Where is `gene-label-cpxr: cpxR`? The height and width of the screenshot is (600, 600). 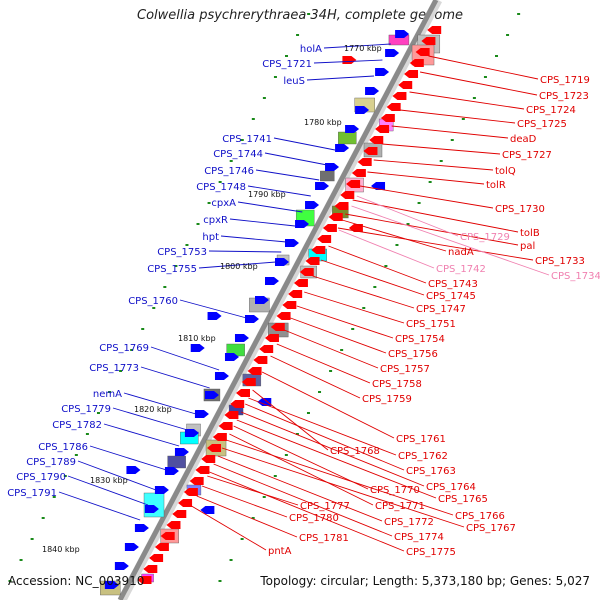
gene-label-cpxr: cpxR is located at coordinates (215, 220).